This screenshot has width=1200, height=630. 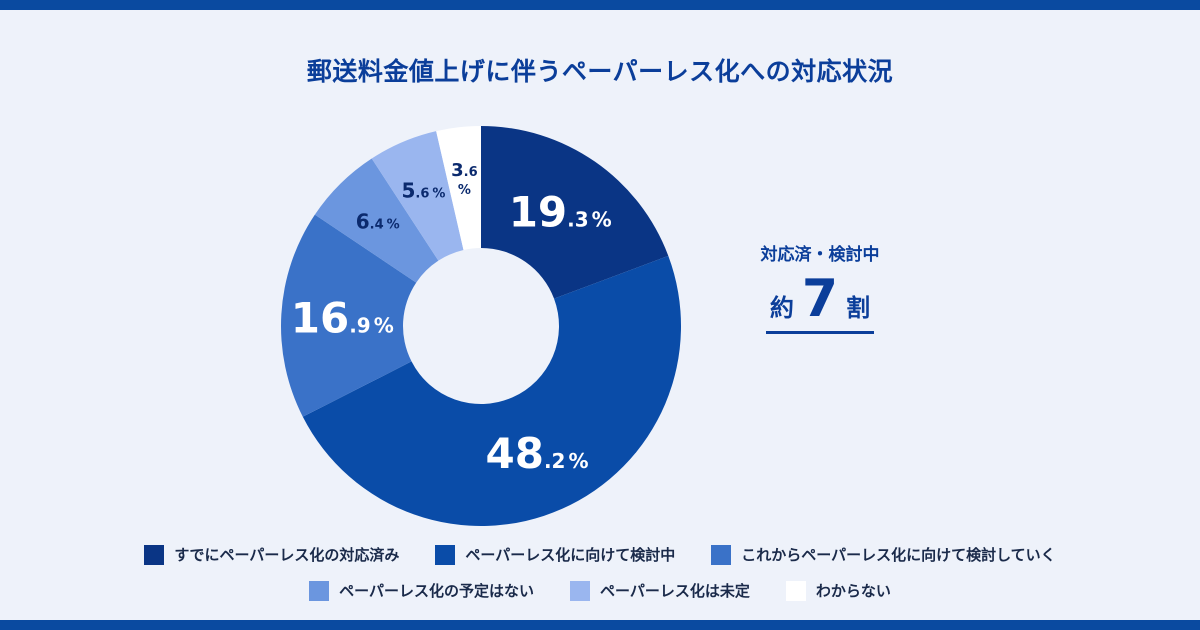 I want to click on summary-number: 7, so click(x=820, y=299).